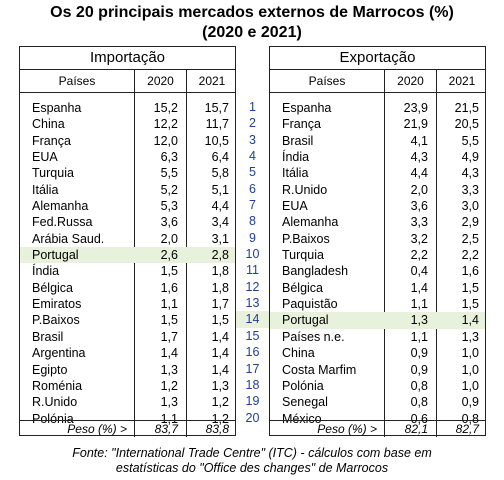 This screenshot has width=504, height=480. Describe the element at coordinates (252, 368) in the screenshot. I see `rank-number: 17` at that location.